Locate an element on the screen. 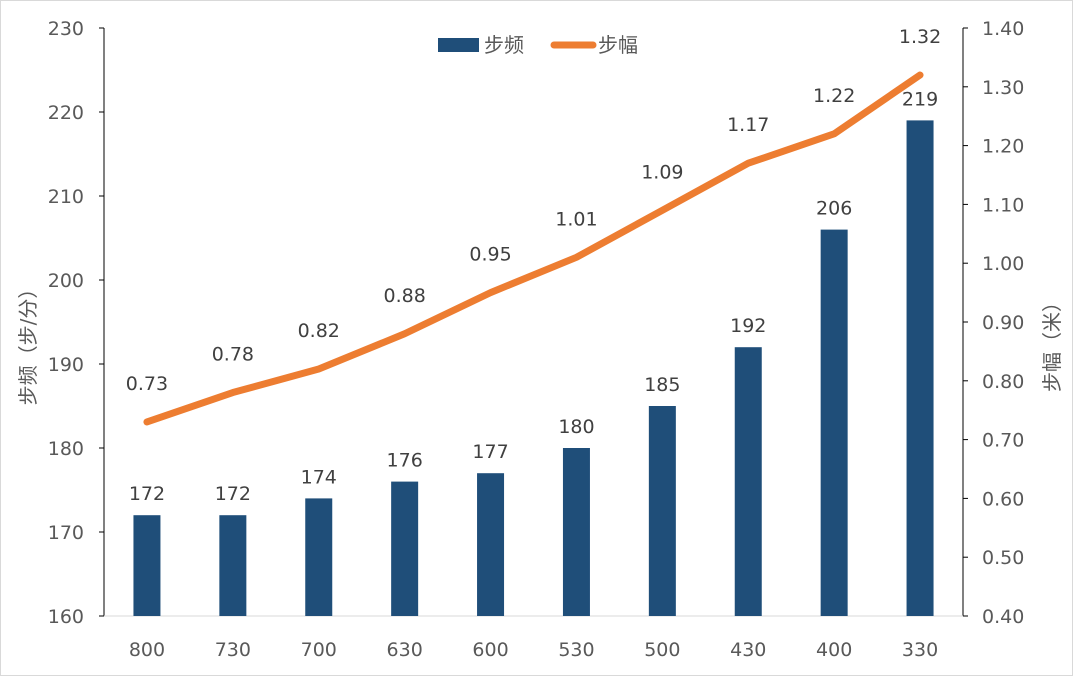 The image size is (1073, 679). line-value-label: 1.01 is located at coordinates (576, 219).